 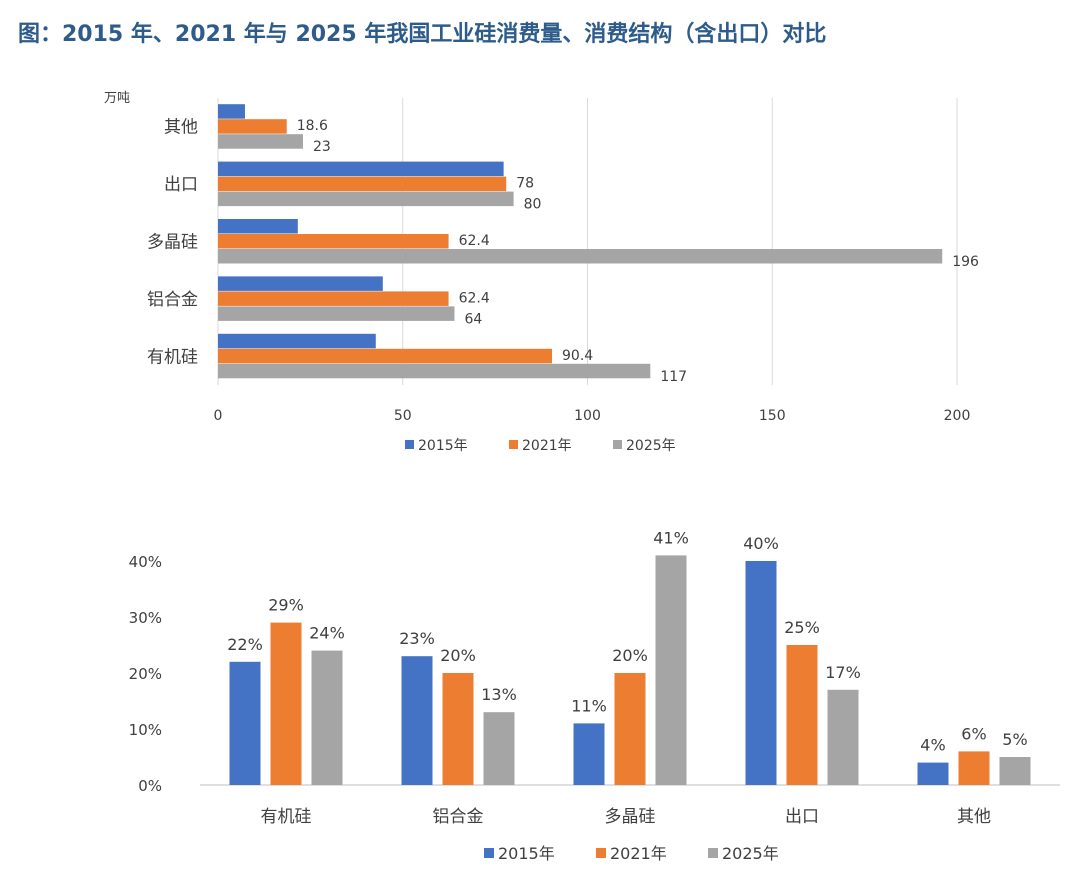 What do you see at coordinates (312, 126) in the screenshot?
I see `data-label: 18.6` at bounding box center [312, 126].